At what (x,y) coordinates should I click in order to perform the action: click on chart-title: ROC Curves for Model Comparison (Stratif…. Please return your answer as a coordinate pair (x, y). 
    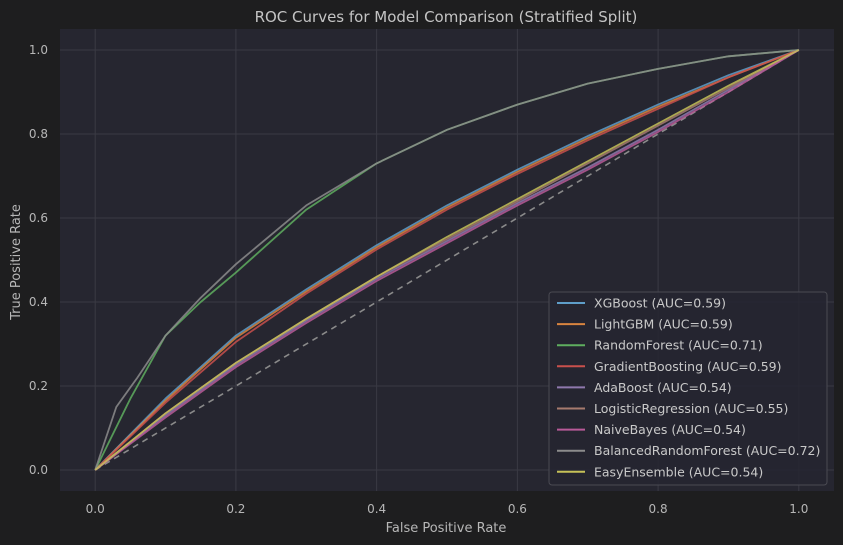
    Looking at the image, I should click on (446, 17).